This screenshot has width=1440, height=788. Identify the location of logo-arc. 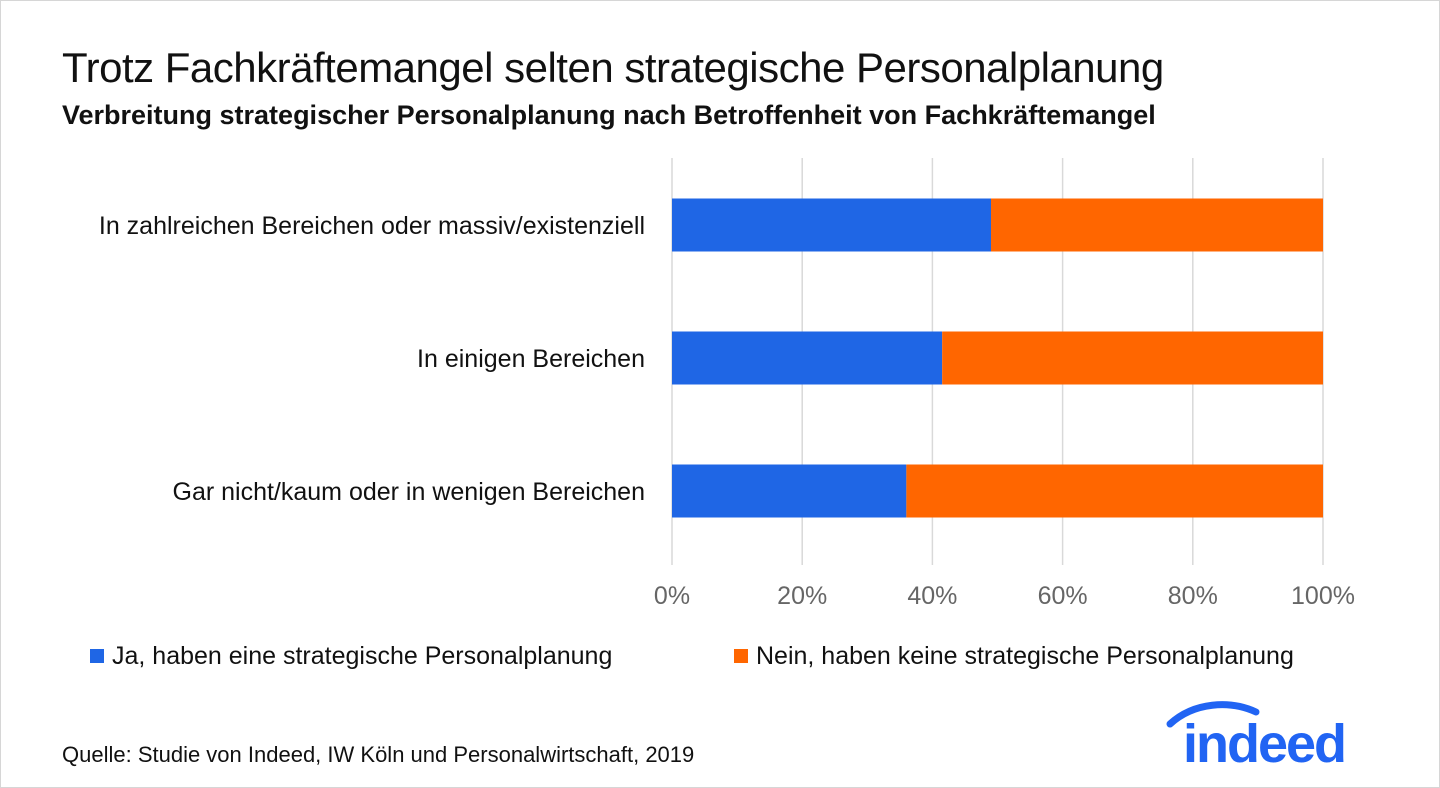
(1213, 714).